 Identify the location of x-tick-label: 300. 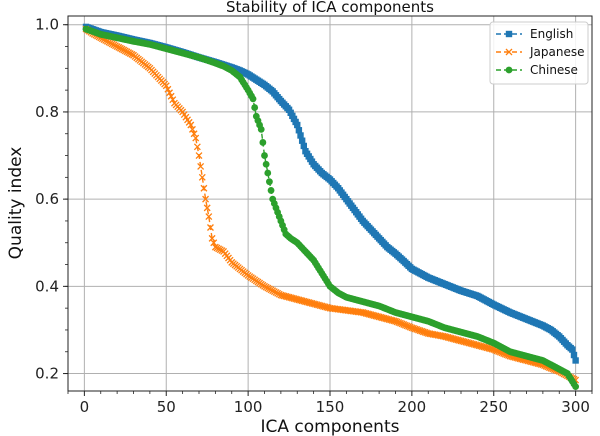
(575, 407).